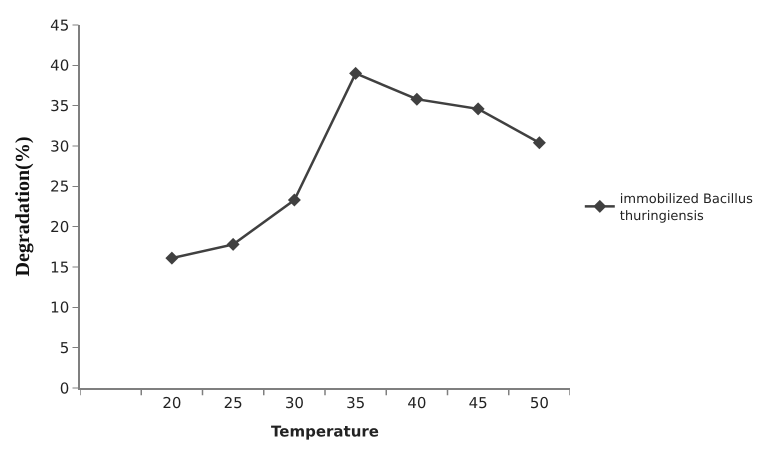  What do you see at coordinates (294, 403) in the screenshot?
I see `x-tick-label: 30` at bounding box center [294, 403].